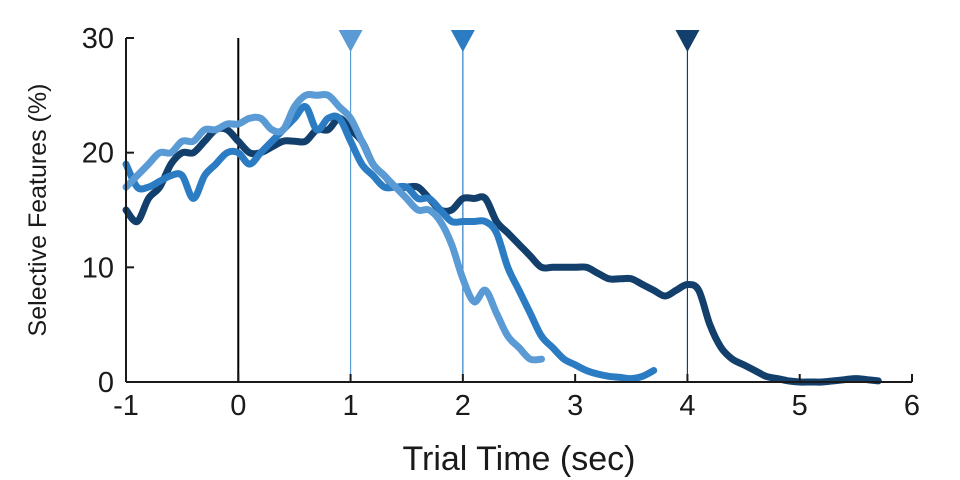 This screenshot has height=480, width=960. Describe the element at coordinates (463, 406) in the screenshot. I see `x-tick-label: 2` at that location.